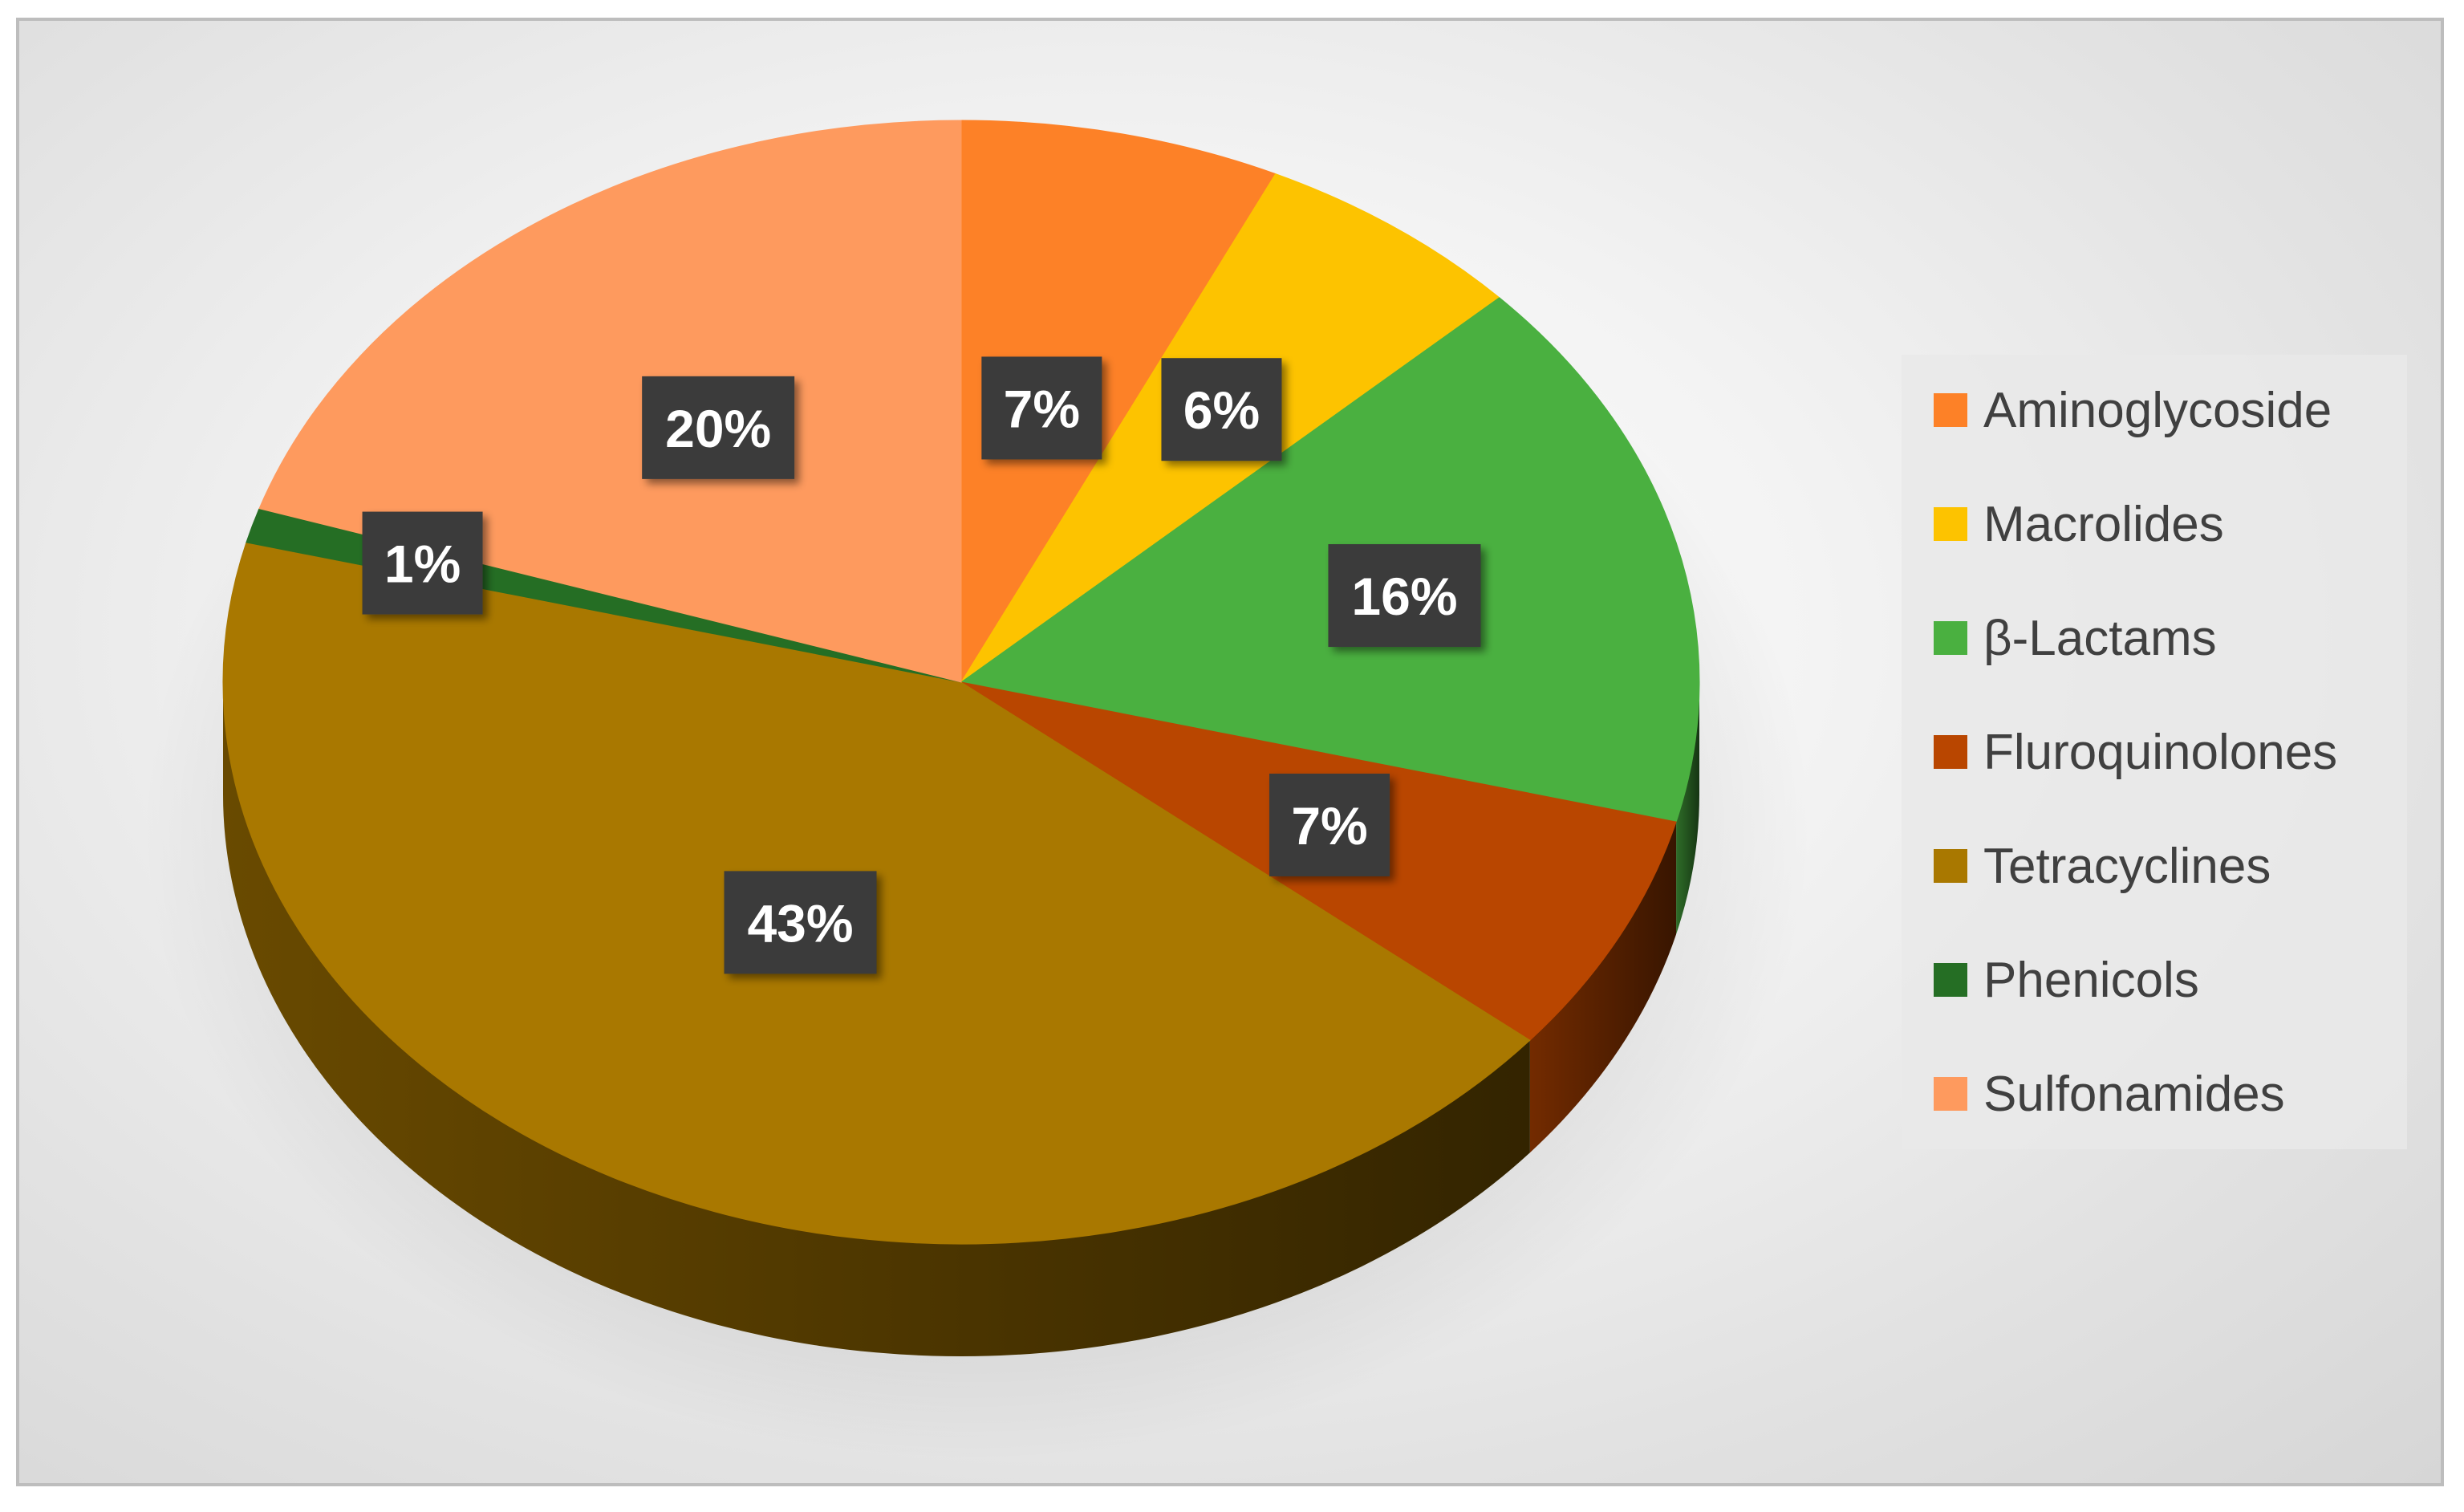 The image size is (2464, 1512). I want to click on data-label-text: 1%, so click(422, 564).